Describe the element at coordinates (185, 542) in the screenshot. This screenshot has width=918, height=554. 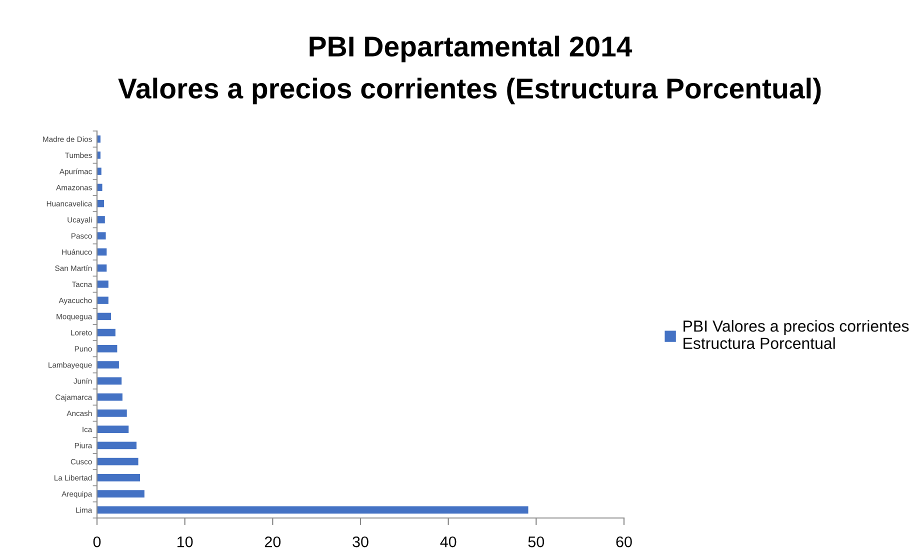
I see `x-tick-label: 10` at that location.